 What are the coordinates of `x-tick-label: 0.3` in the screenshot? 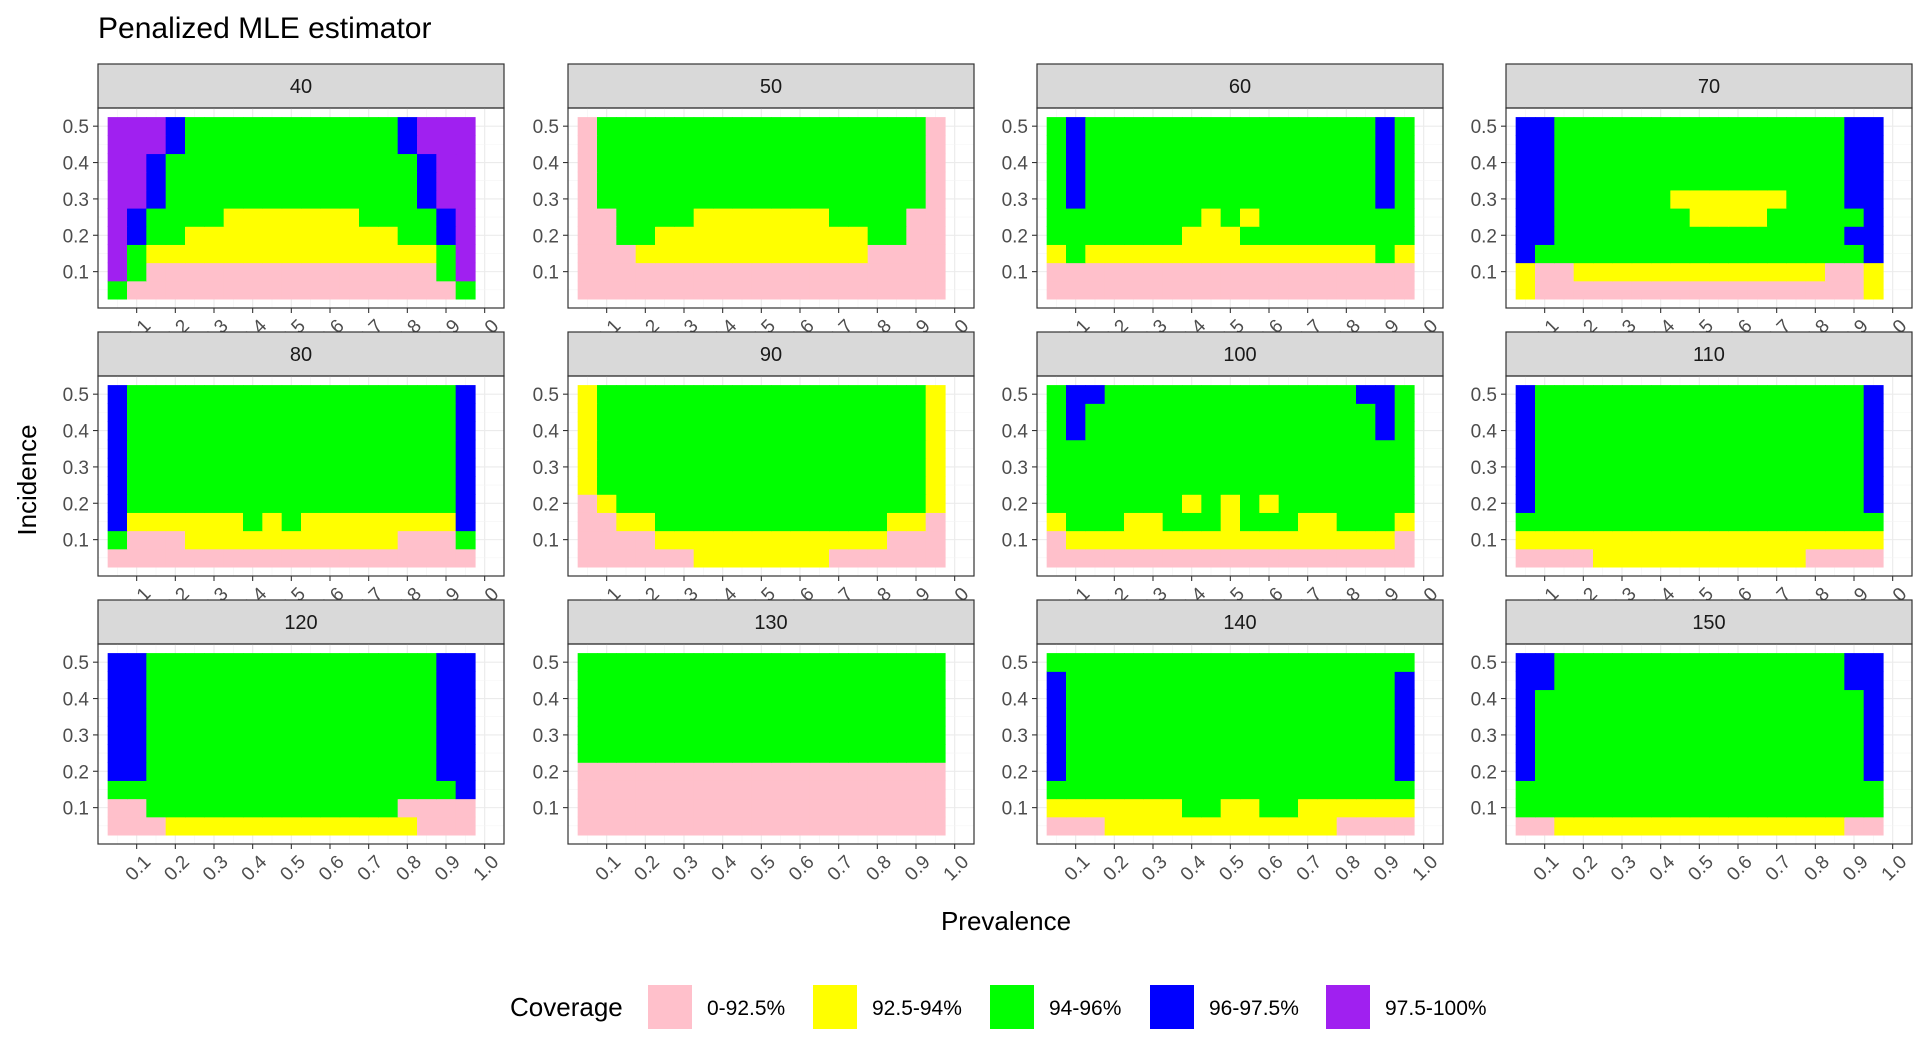 It's located at (1155, 869).